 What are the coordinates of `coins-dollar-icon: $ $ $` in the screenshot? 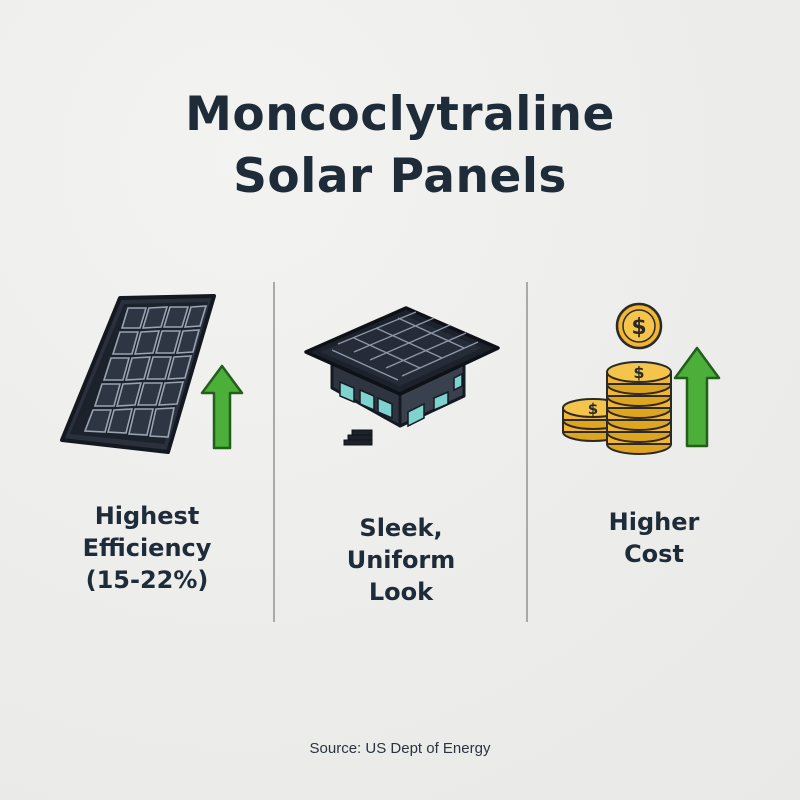 It's located at (641, 378).